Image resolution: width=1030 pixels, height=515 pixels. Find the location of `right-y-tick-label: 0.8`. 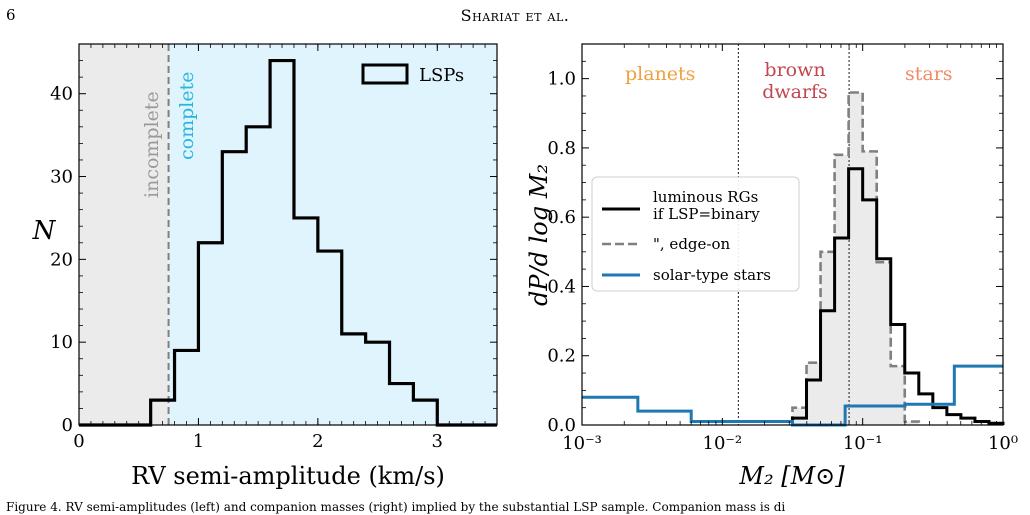

right-y-tick-label: 0.8 is located at coordinates (561, 148).